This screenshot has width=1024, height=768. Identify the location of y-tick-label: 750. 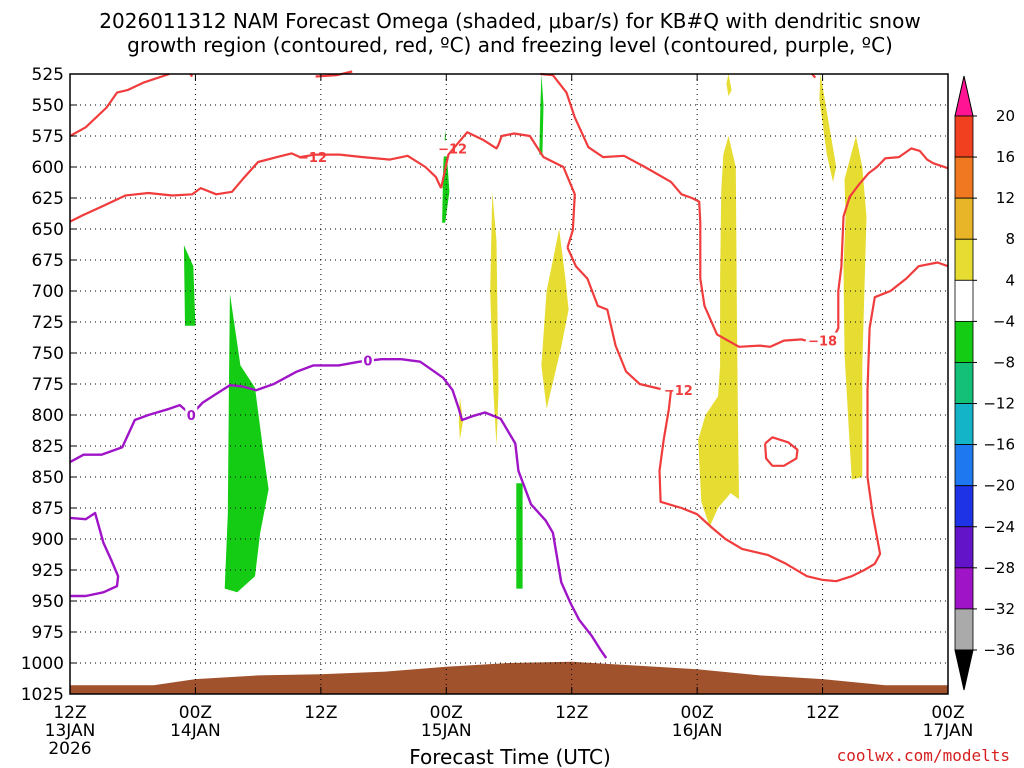
(48, 354).